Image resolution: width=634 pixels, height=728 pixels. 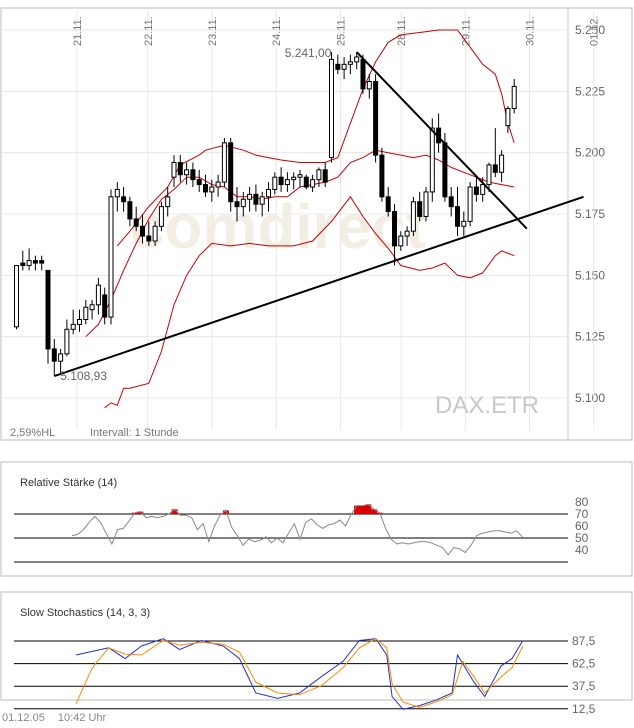 I want to click on date-label: 21.11., so click(x=78, y=31).